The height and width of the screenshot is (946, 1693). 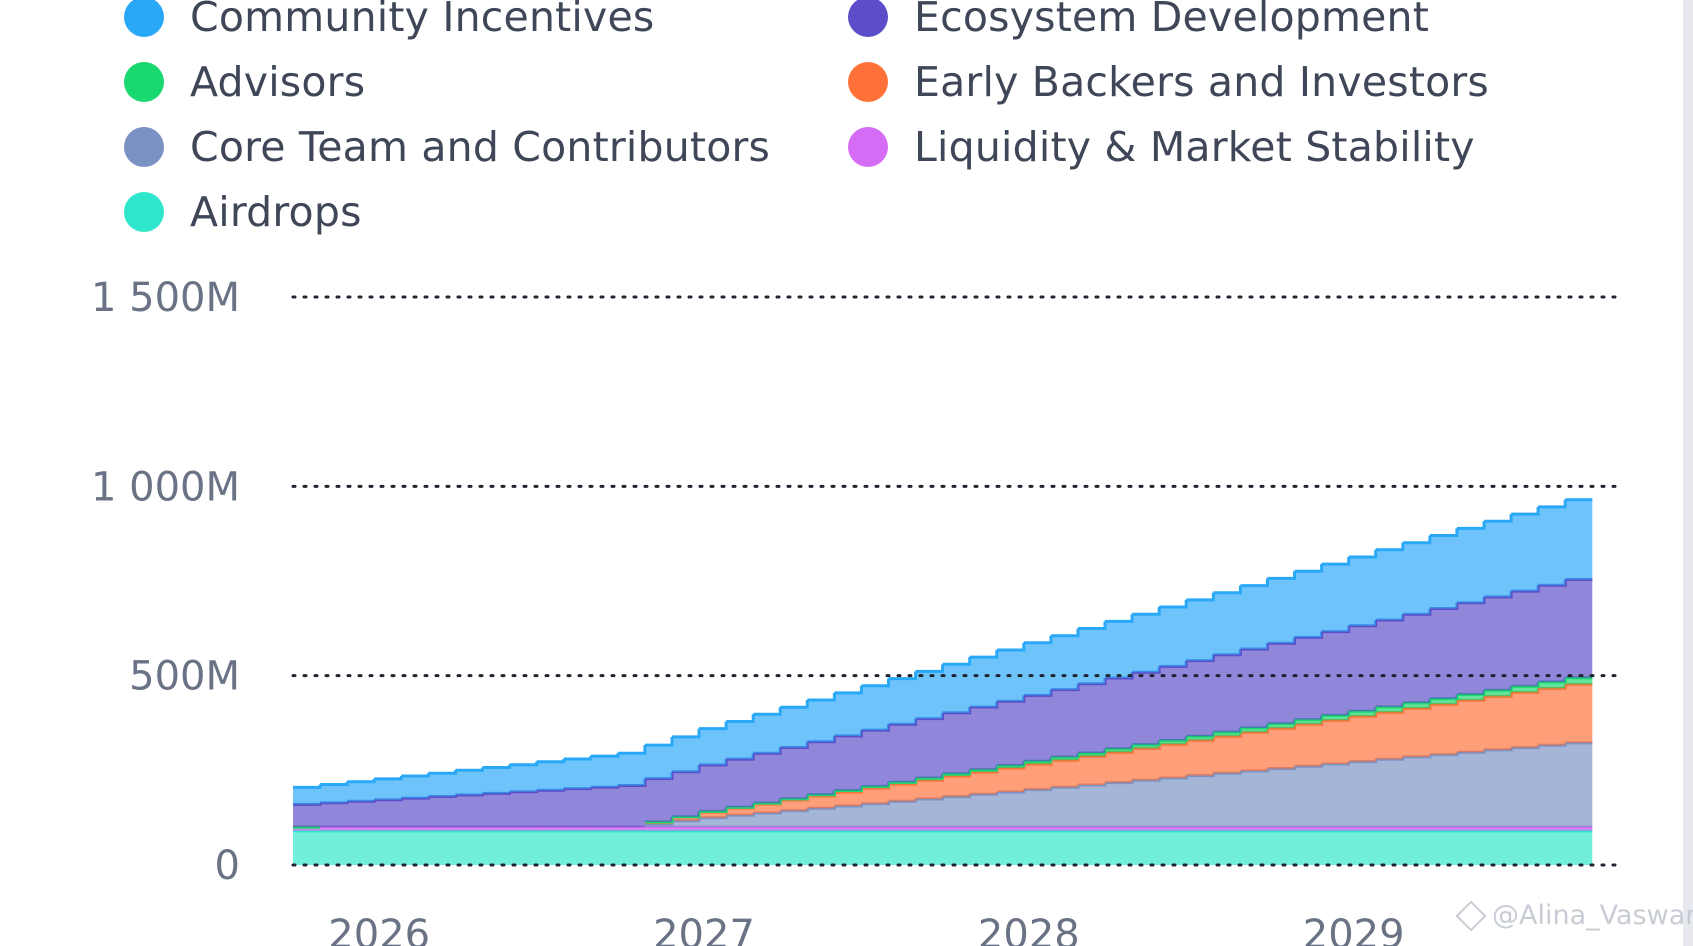 I want to click on area-early-backers-and-investors, so click(x=943, y=756).